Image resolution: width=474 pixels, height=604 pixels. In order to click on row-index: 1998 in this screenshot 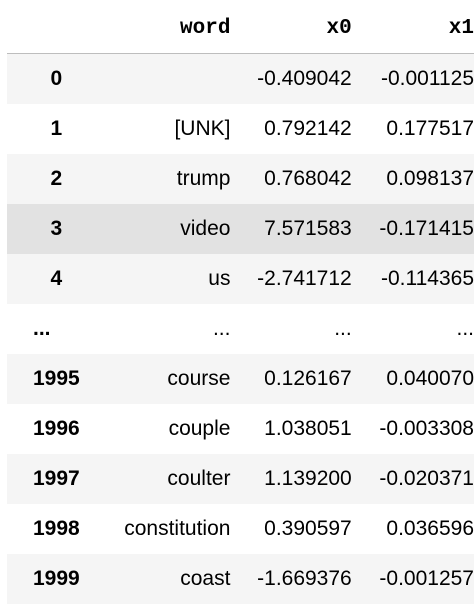, I will do `click(56, 528)`.